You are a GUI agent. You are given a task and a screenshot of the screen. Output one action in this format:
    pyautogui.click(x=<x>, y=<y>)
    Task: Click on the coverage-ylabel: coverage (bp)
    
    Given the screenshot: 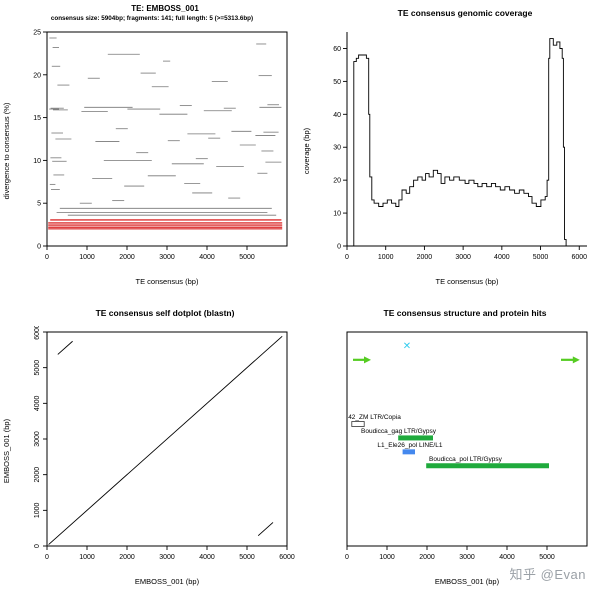 What is the action you would take?
    pyautogui.click(x=306, y=151)
    